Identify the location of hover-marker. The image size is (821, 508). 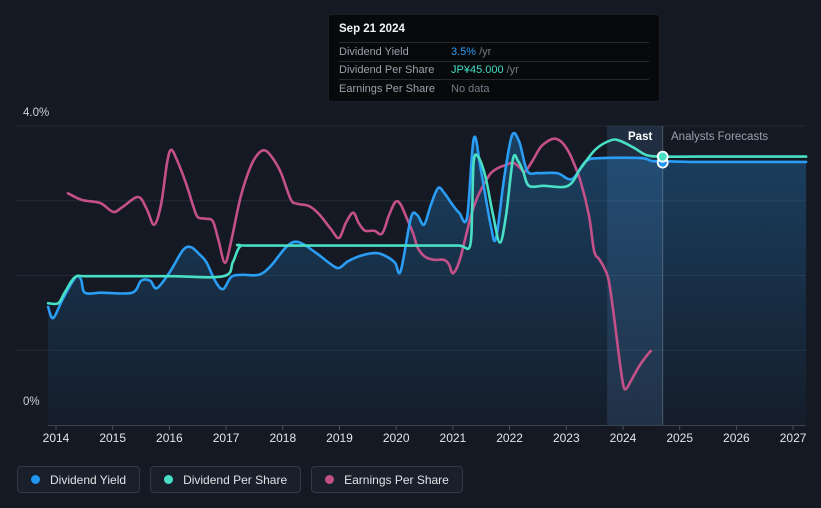
(662, 159).